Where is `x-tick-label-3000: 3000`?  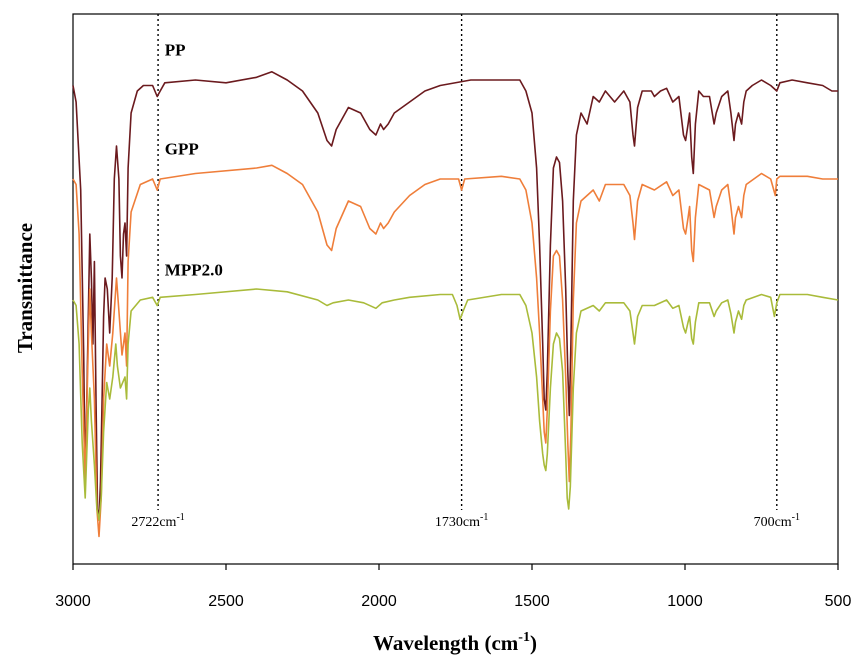
x-tick-label-3000: 3000 is located at coordinates (73, 601).